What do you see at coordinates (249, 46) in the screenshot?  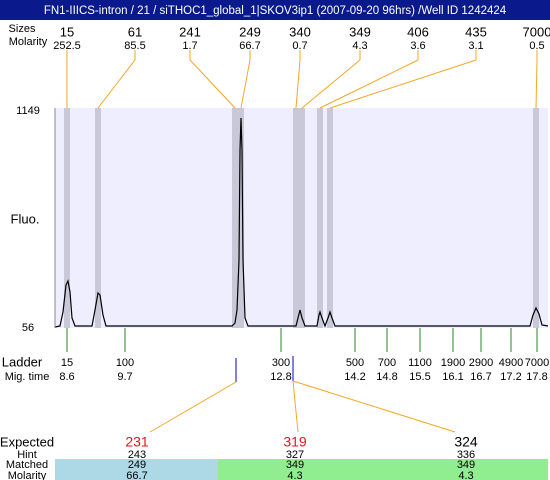 I see `peak-molarity: 66.7` at bounding box center [249, 46].